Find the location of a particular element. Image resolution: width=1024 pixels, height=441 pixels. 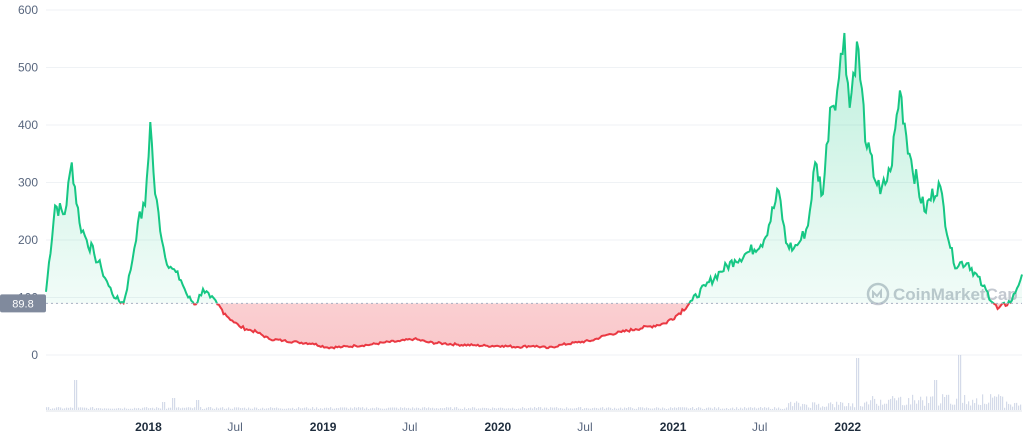

reference-label: 89.8 is located at coordinates (23, 303).